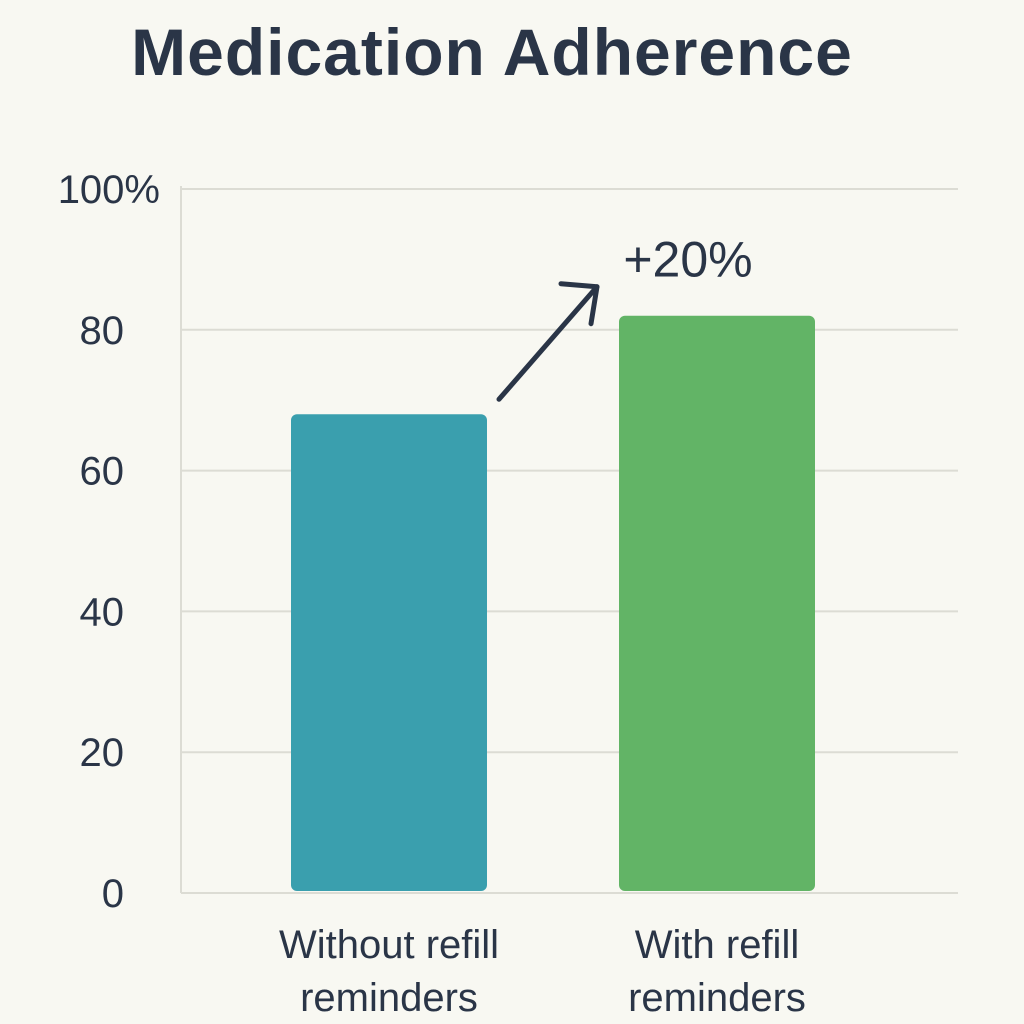 The height and width of the screenshot is (1024, 1024). I want to click on y-tick-label: 60, so click(102, 472).